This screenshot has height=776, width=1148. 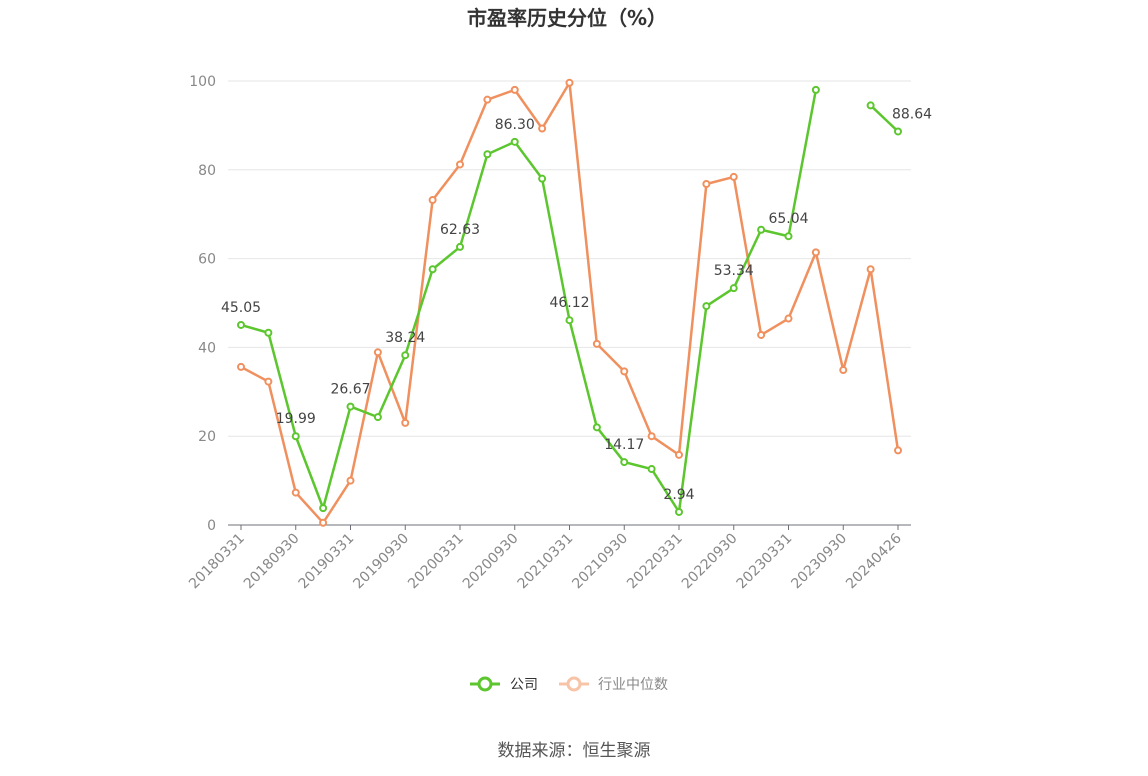 What do you see at coordinates (207, 348) in the screenshot?
I see `y-tick-label: 40` at bounding box center [207, 348].